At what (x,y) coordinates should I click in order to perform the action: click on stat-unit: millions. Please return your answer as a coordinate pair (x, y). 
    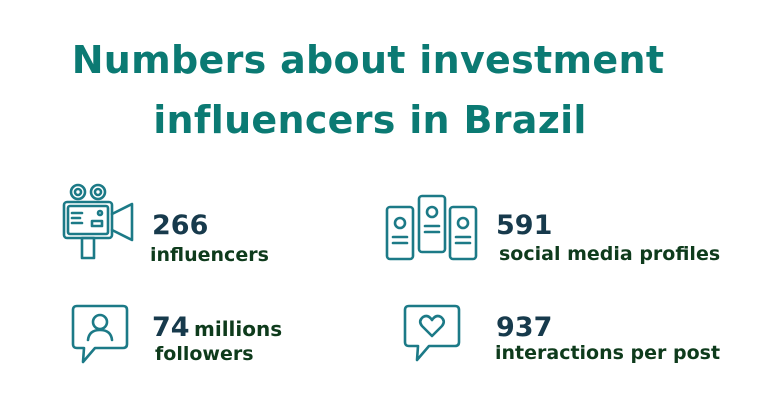
    Looking at the image, I should click on (238, 329).